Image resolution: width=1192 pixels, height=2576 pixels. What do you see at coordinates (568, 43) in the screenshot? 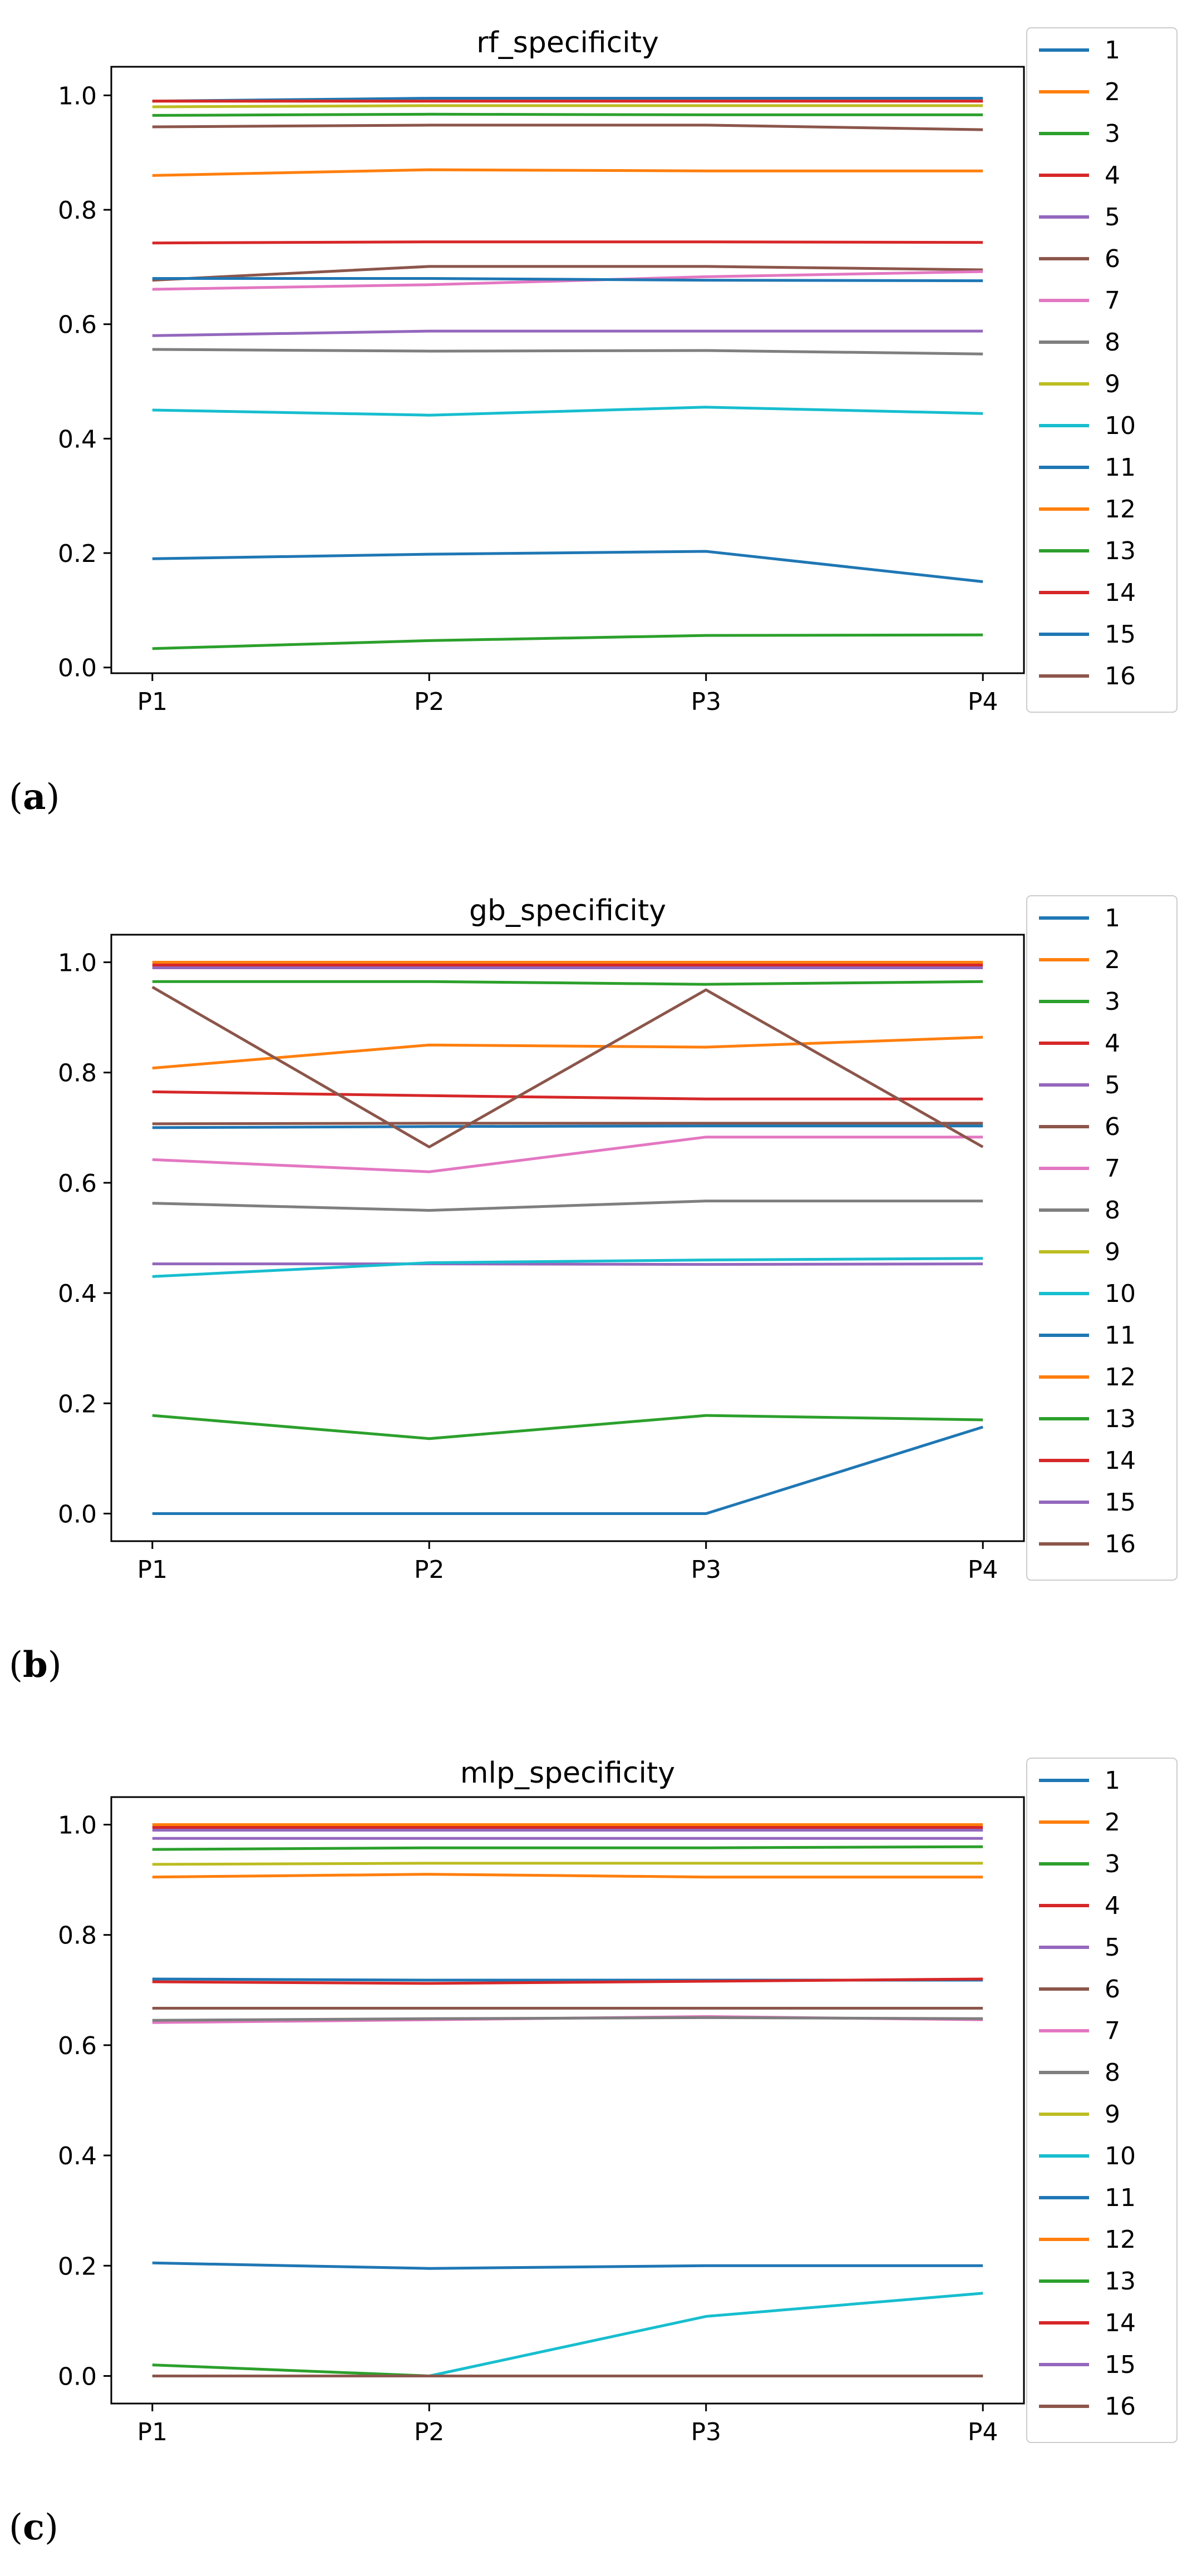
I see `chart-title-a: rf_specificity` at bounding box center [568, 43].